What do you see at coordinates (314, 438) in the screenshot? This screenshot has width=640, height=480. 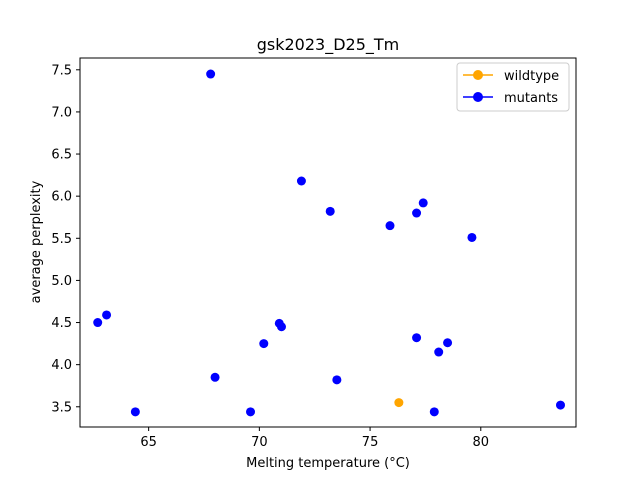 I see `x-axis: 65 70 75 80` at bounding box center [314, 438].